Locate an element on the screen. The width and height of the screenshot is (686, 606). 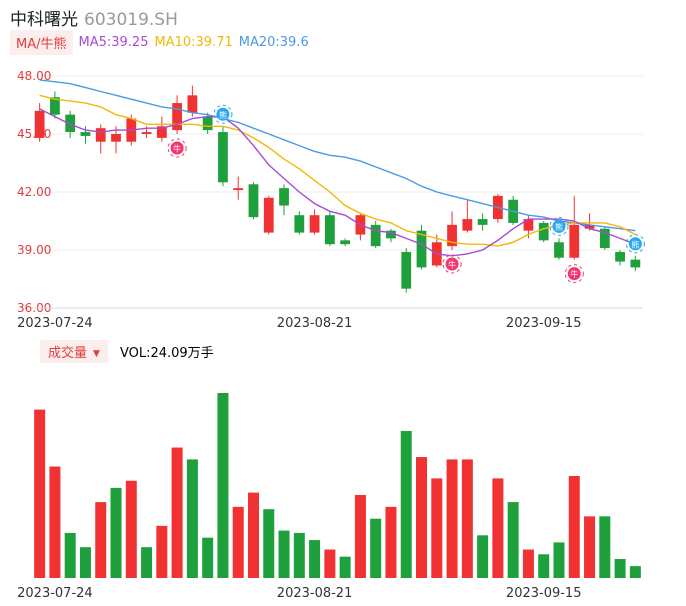
volume-date-tick-label: 2023-07-24 is located at coordinates (55, 593).